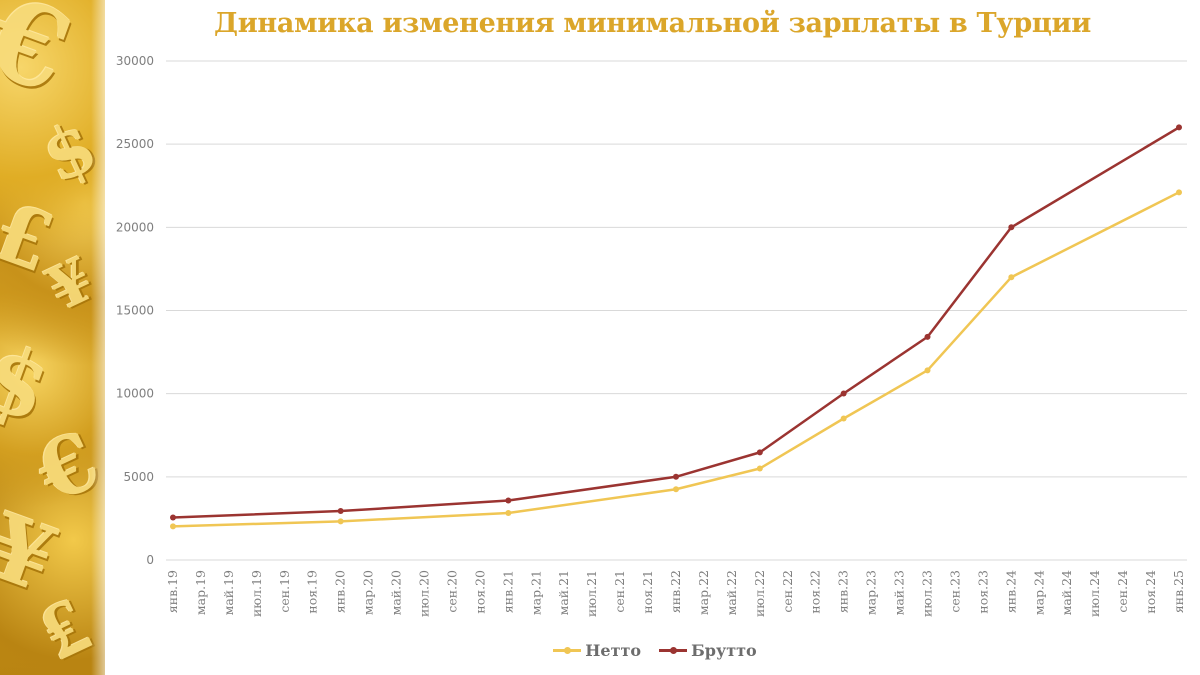 This screenshot has height=675, width=1200. Describe the element at coordinates (899, 592) in the screenshot. I see `x-tick-label: май.23` at that location.